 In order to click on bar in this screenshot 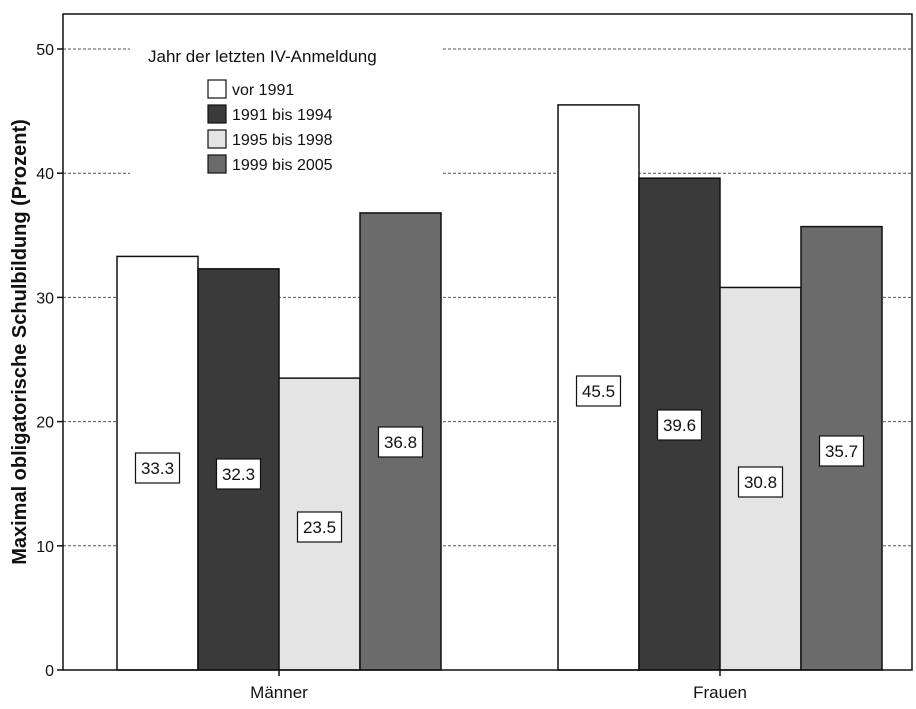, I will do `click(598, 387)`.